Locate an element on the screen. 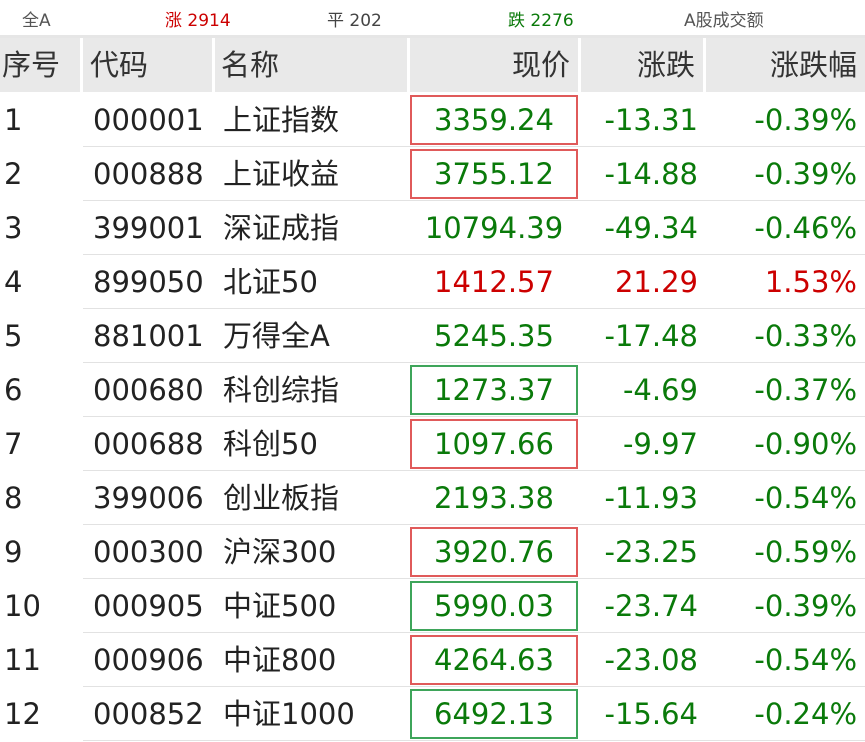  row-price: 5990.03 is located at coordinates (494, 606).